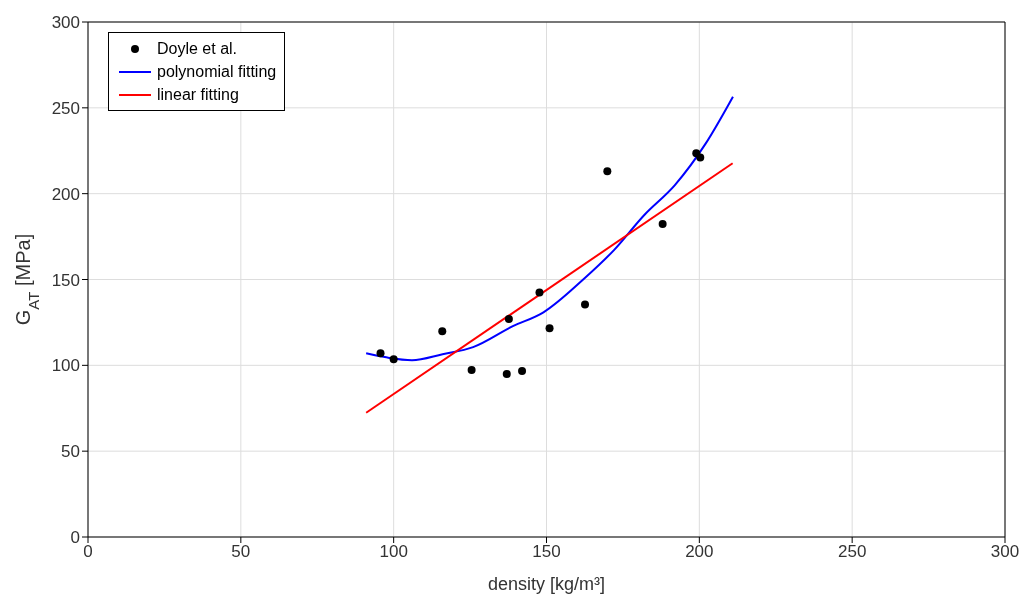 The image size is (1029, 610). What do you see at coordinates (546, 552) in the screenshot?
I see `x-tick-label: 150` at bounding box center [546, 552].